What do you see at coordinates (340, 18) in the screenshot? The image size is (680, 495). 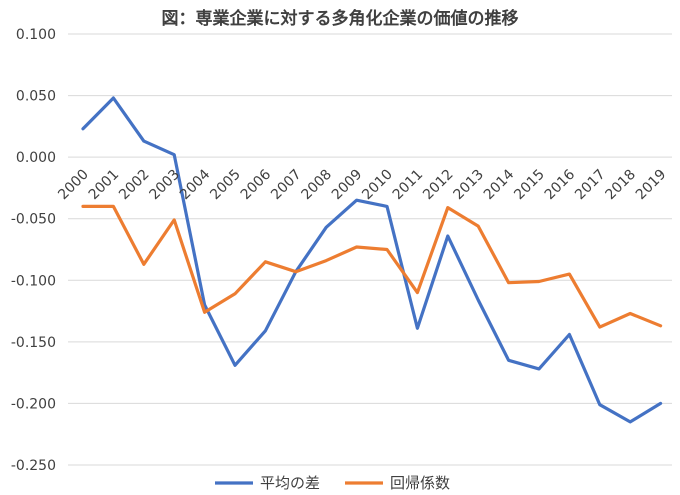 I see `chart-title: 図：専業企業に対する多角化企業の価値の推移` at bounding box center [340, 18].